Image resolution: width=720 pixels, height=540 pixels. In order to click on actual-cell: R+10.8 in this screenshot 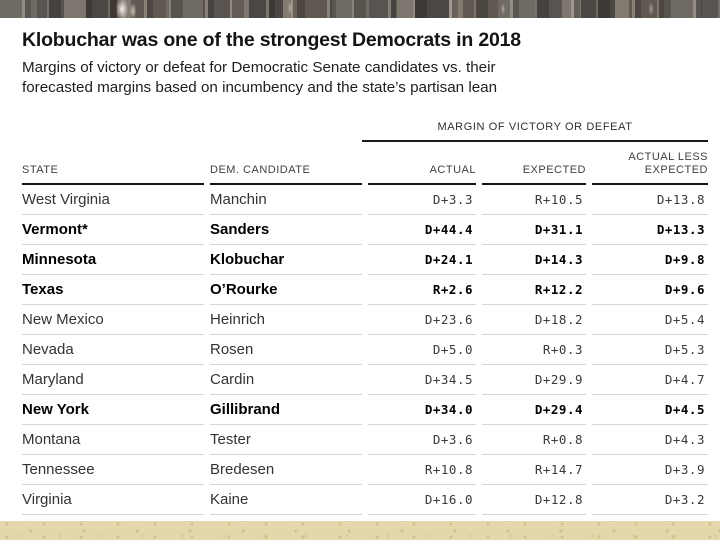, I will do `click(422, 470)`.